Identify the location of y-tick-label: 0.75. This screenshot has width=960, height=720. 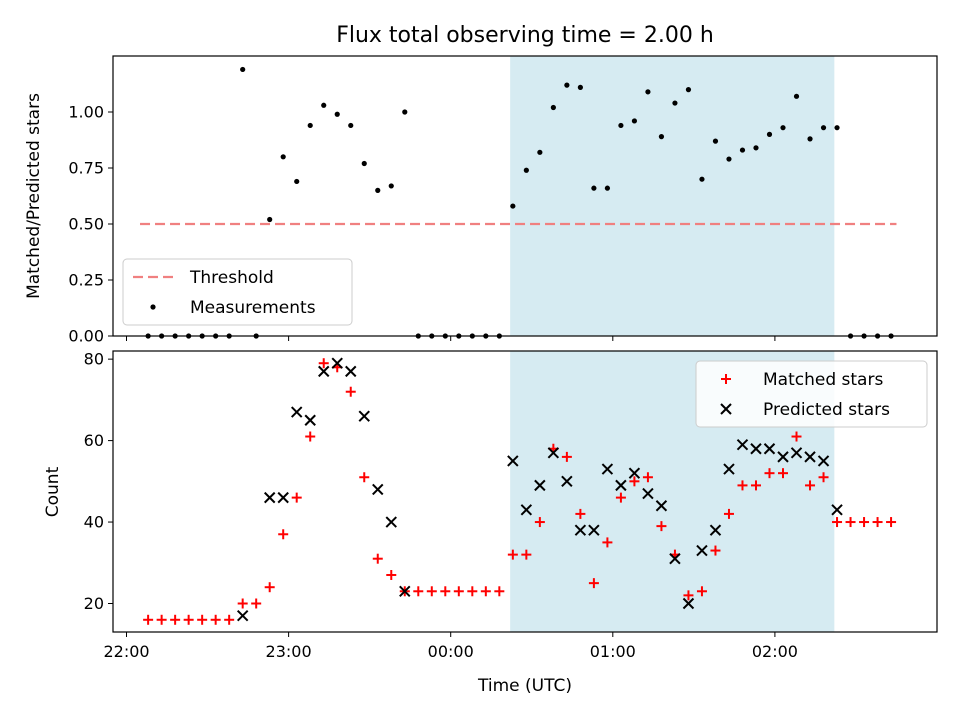
(86, 168).